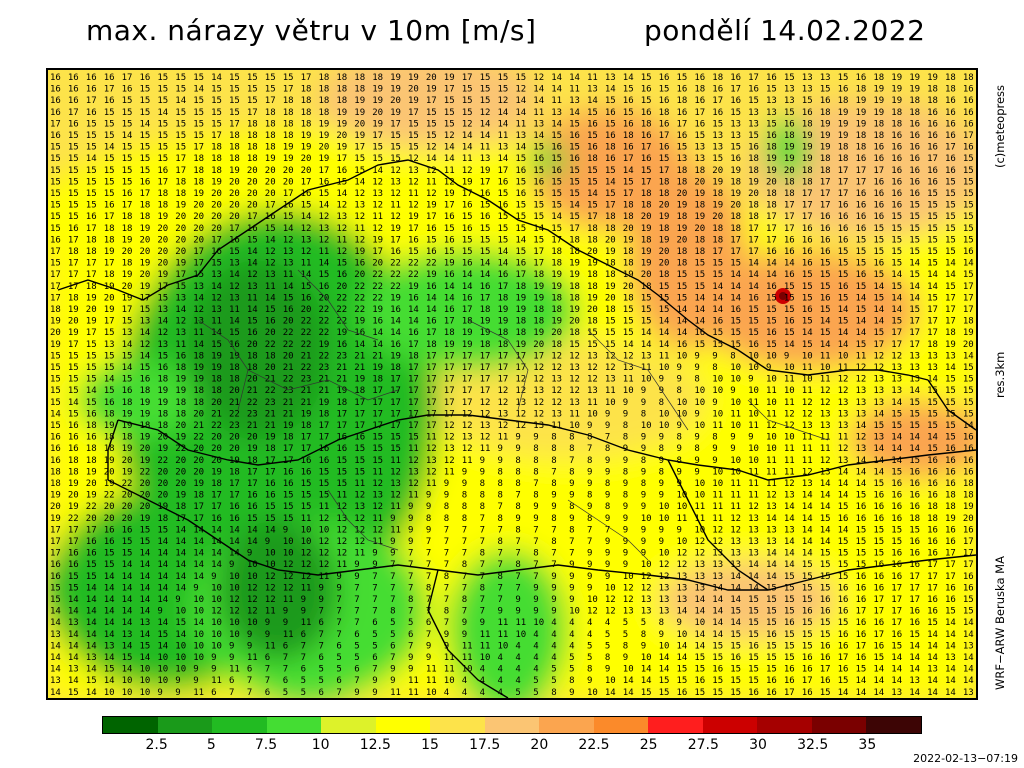 The image size is (1024, 768). I want to click on legend-swatch, so click(239, 725).